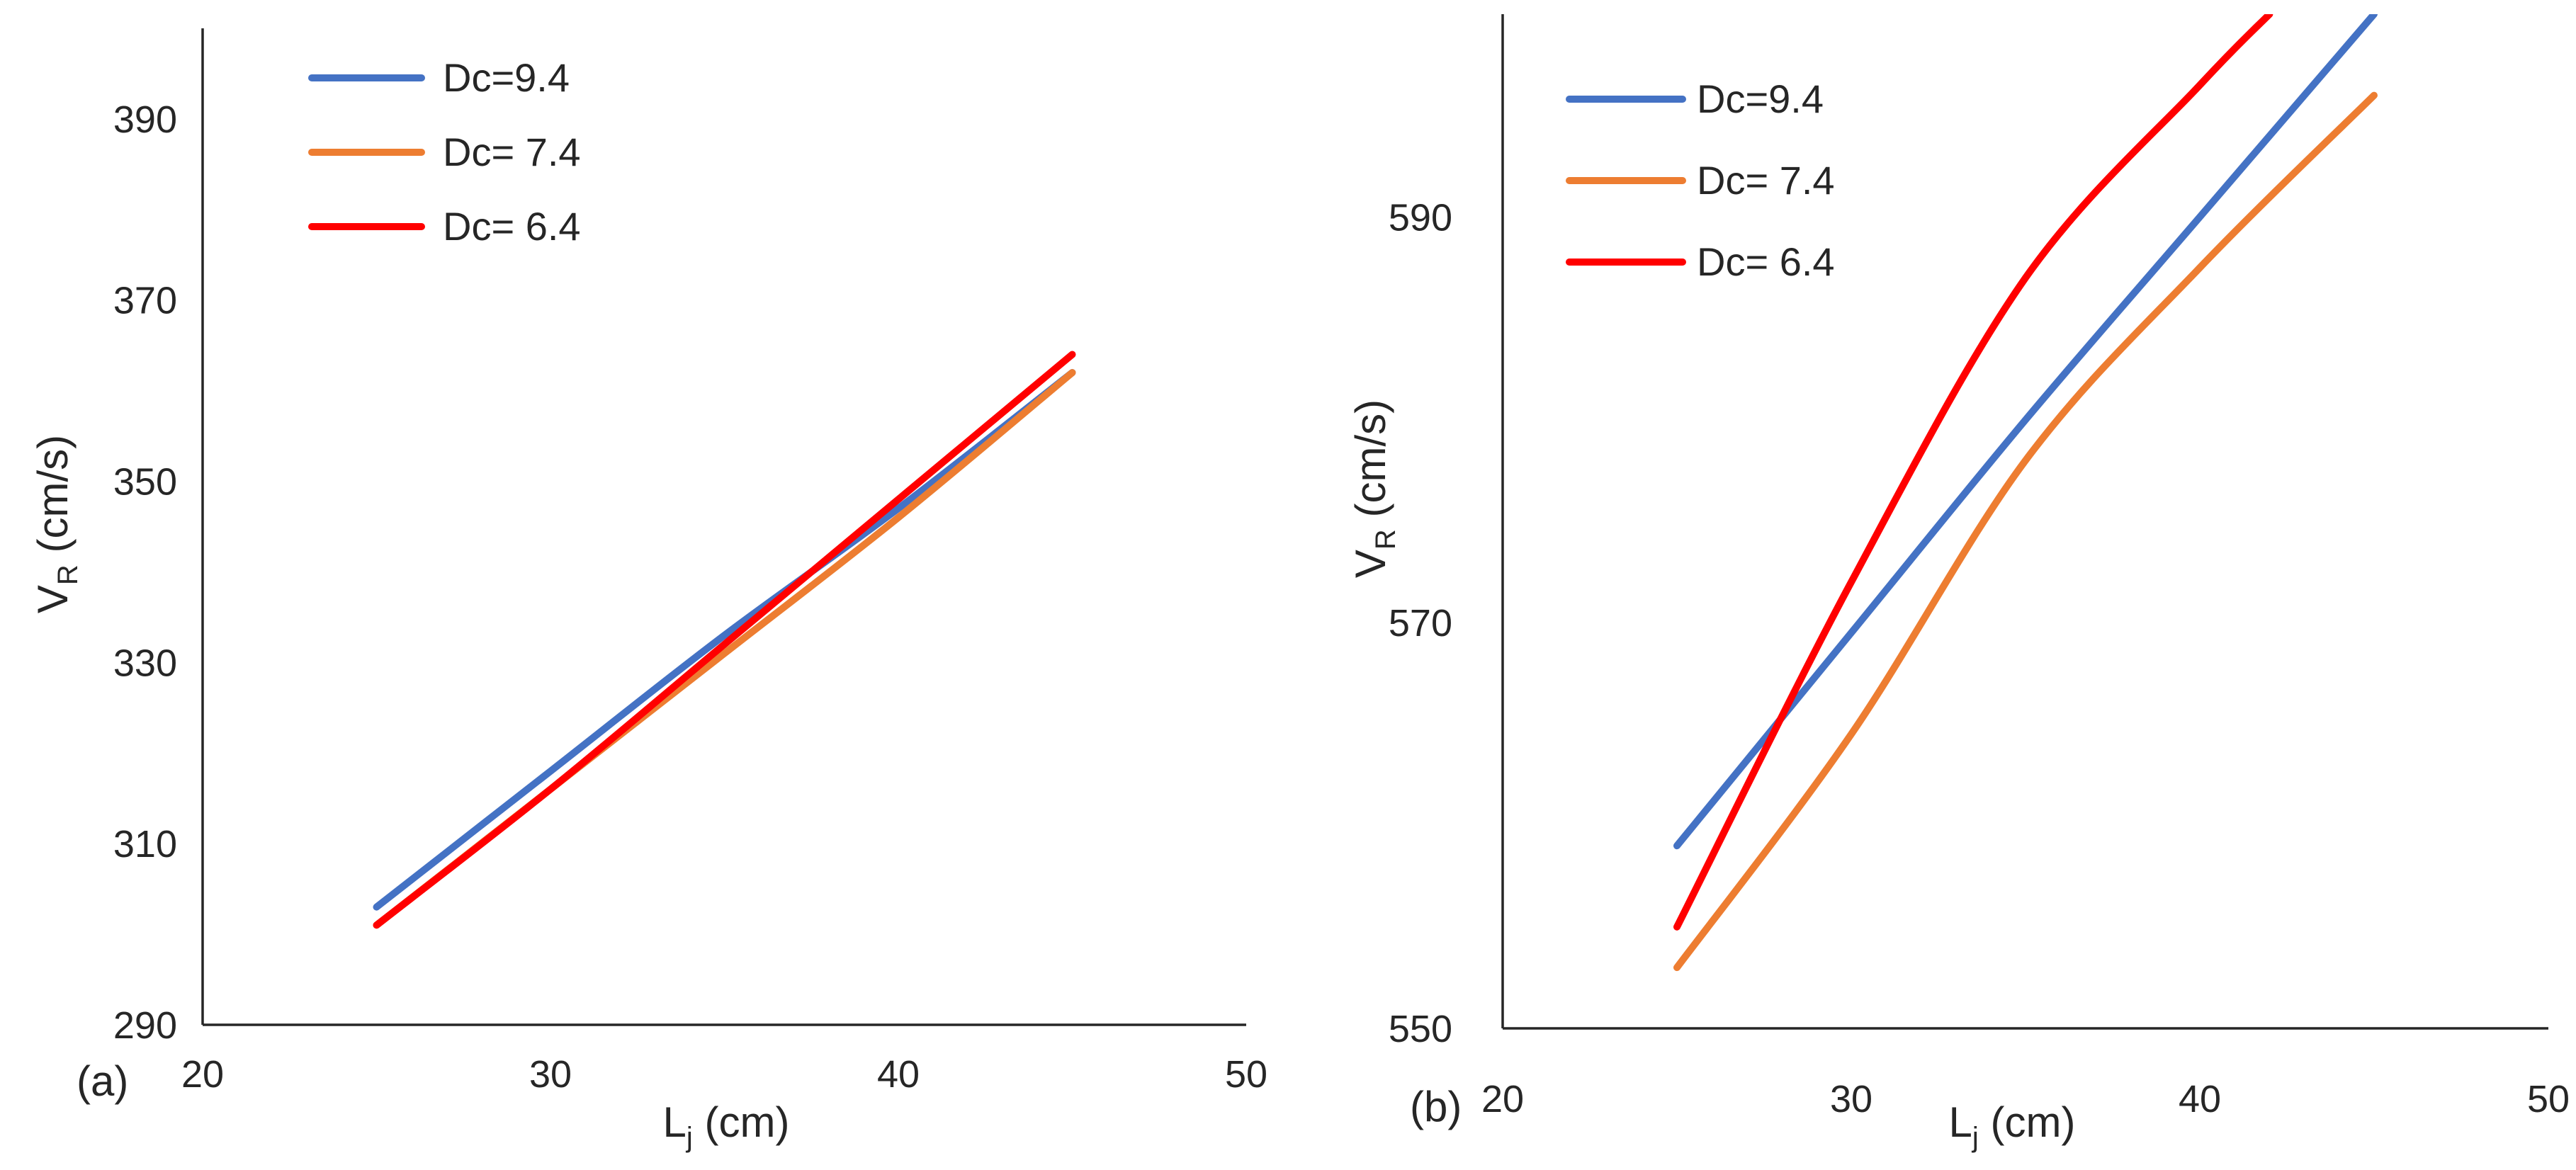 This screenshot has width=2576, height=1170. I want to click on series-group, so click(724, 640).